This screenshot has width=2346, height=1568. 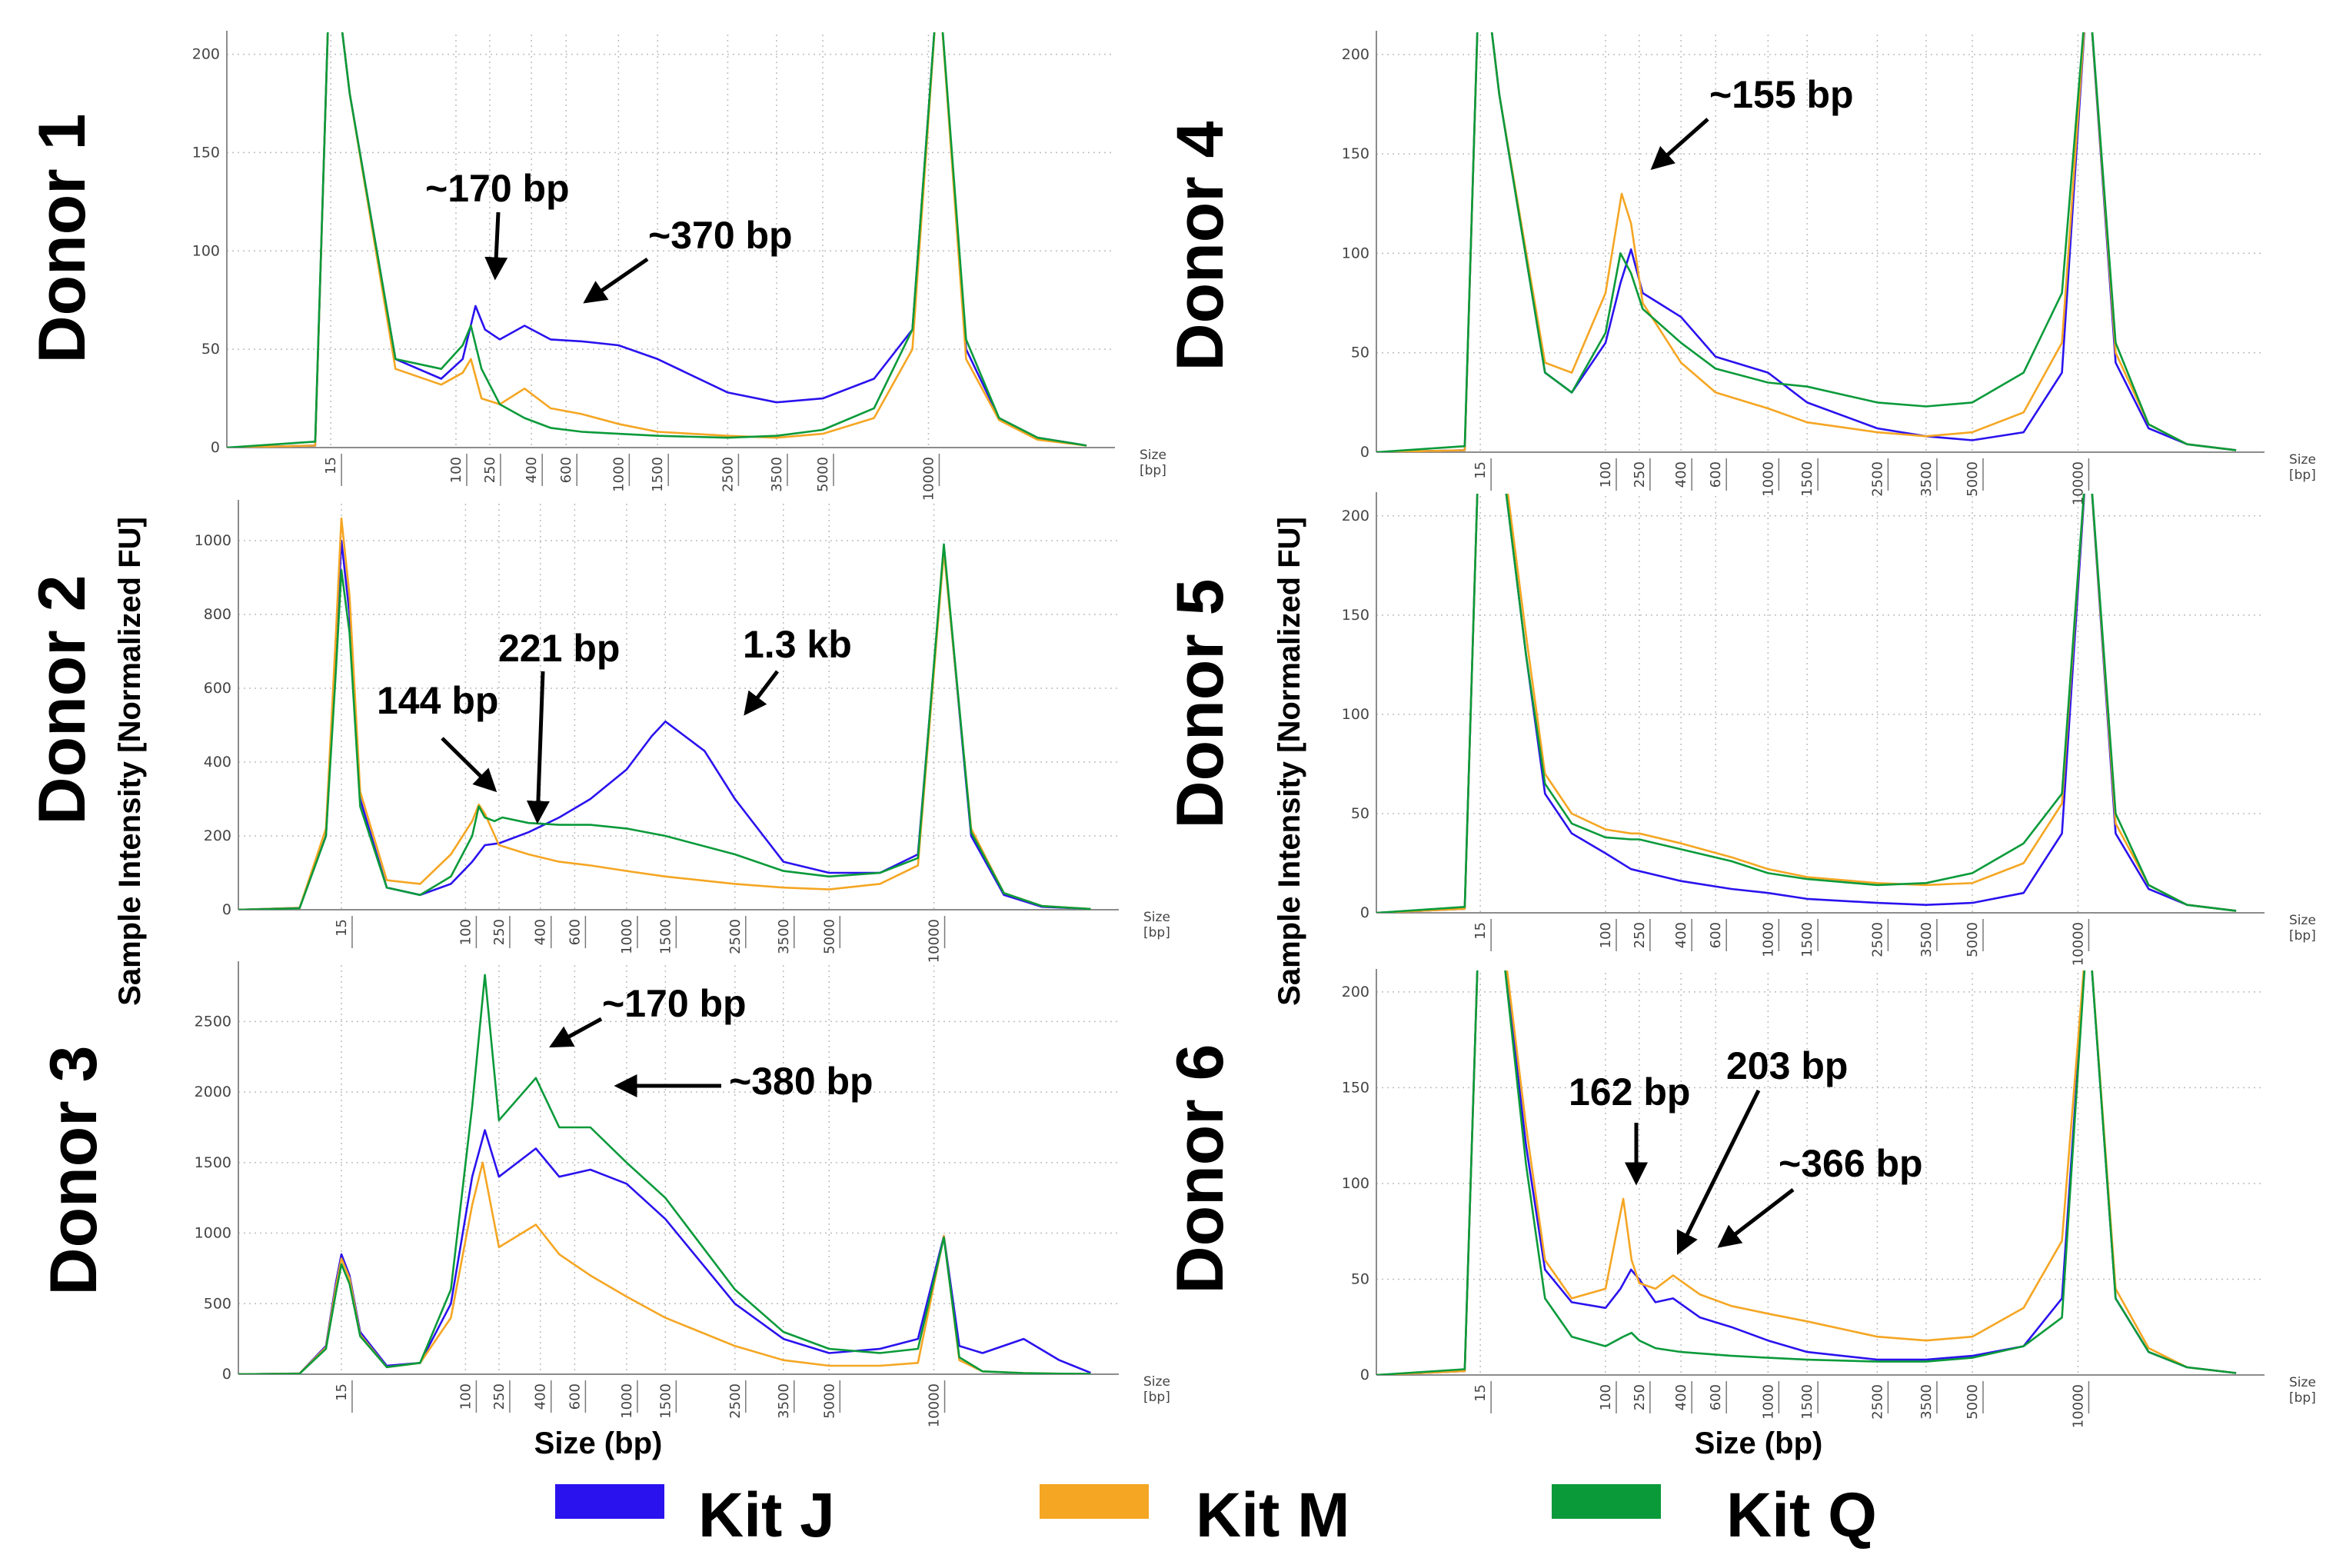 I want to click on annotation-label: 1.3 kb, so click(x=797, y=644).